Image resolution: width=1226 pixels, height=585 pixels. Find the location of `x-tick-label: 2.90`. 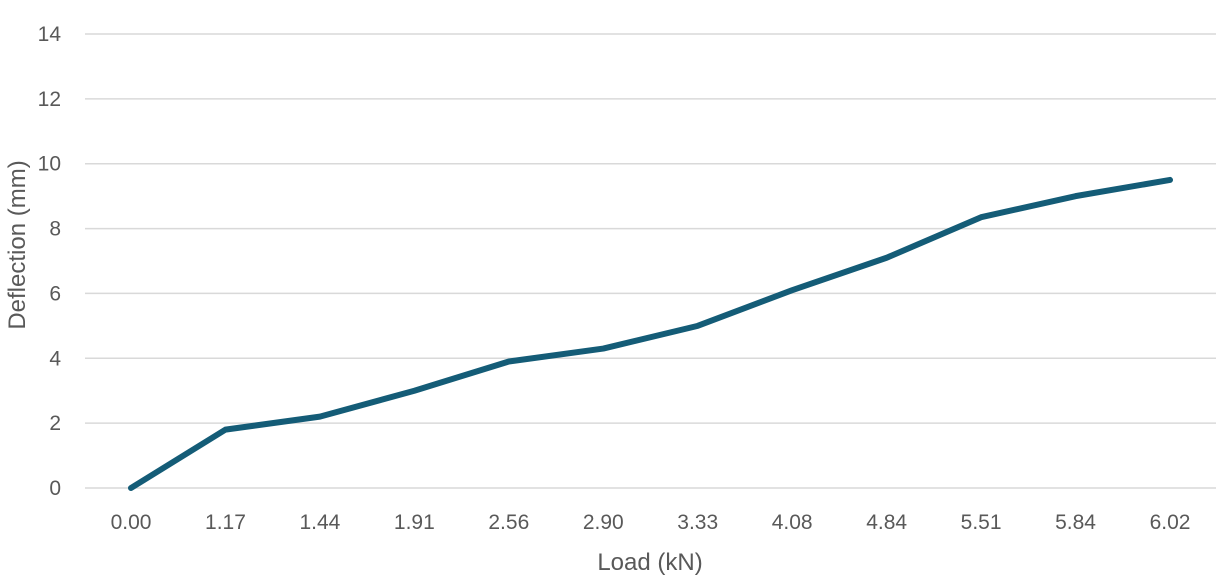

x-tick-label: 2.90 is located at coordinates (603, 522).